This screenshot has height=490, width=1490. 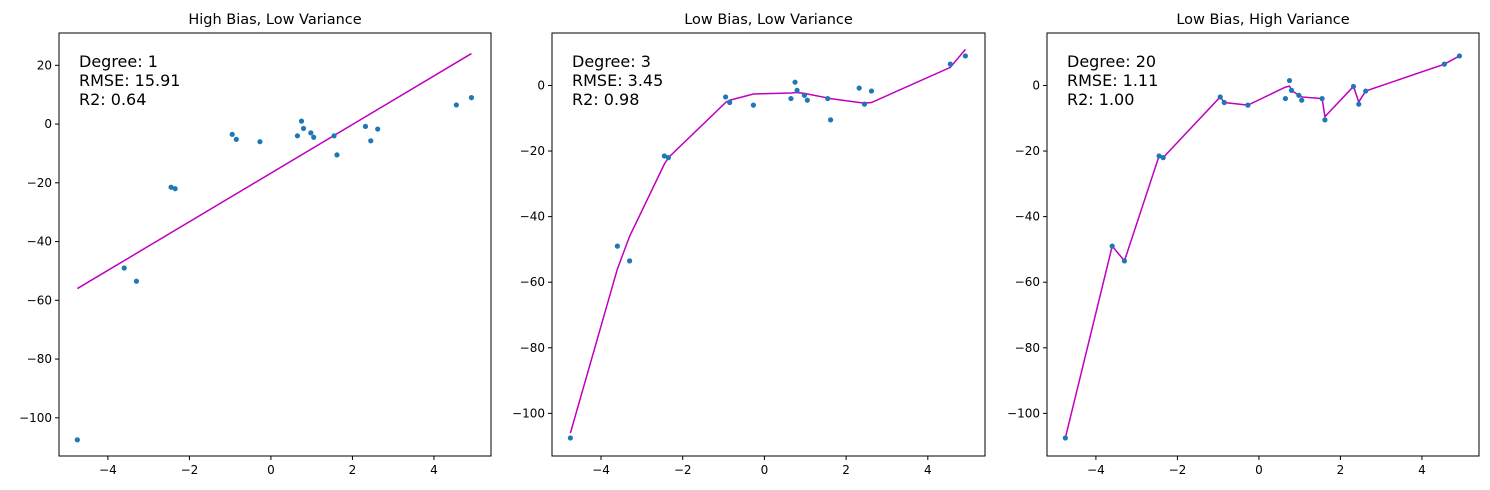 I want to click on annotation-line: RMSE: 3.45, so click(x=617, y=80).